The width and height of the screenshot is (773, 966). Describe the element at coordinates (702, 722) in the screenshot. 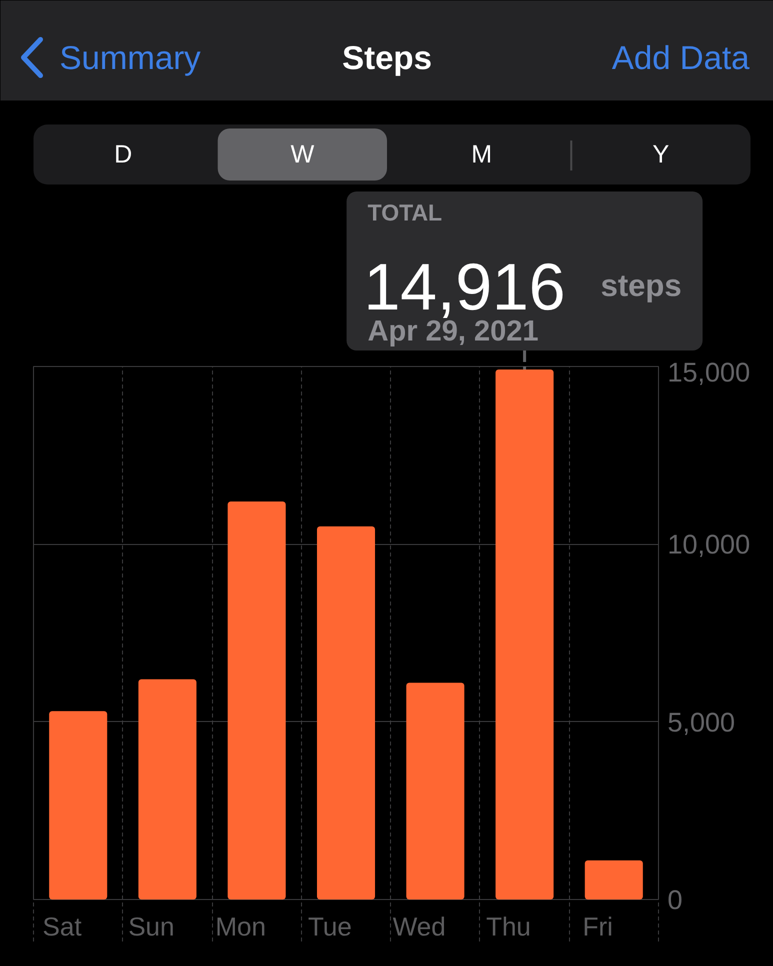

I see `y-tick-label: 5,000` at that location.